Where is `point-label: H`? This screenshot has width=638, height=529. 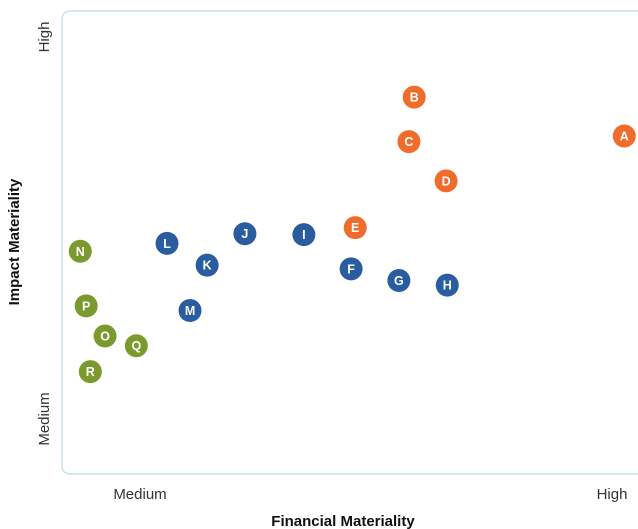 point-label: H is located at coordinates (447, 286).